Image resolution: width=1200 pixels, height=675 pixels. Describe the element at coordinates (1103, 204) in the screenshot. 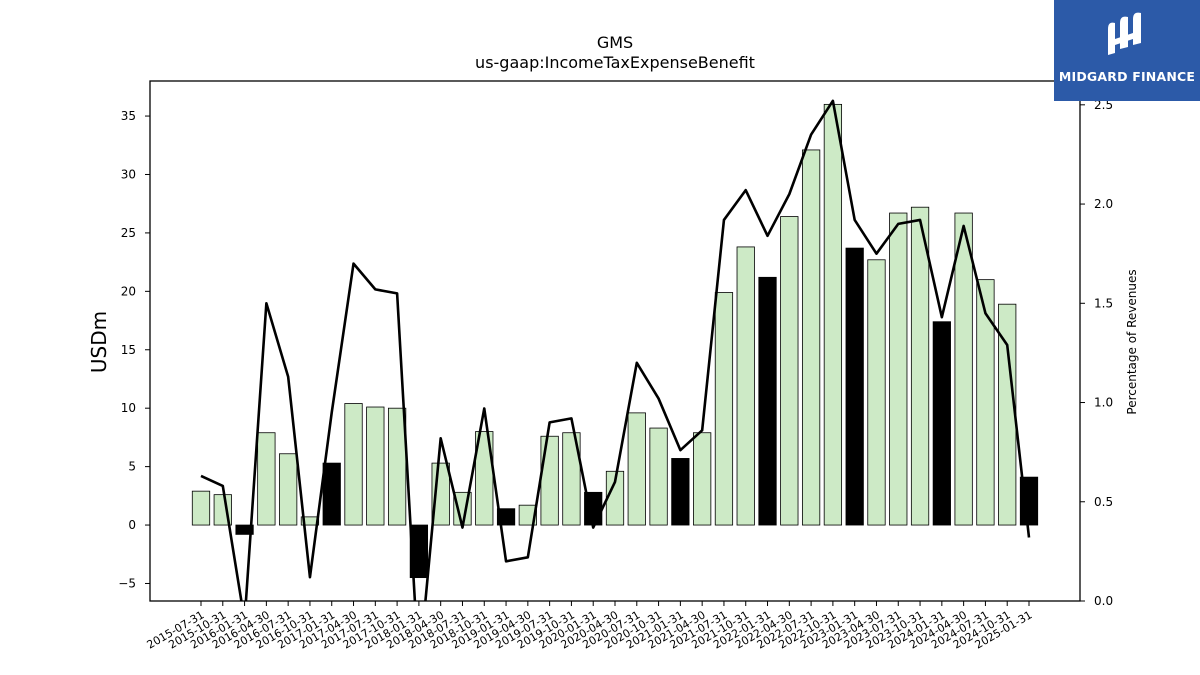

I see `y2-tick-label: 2.0` at that location.